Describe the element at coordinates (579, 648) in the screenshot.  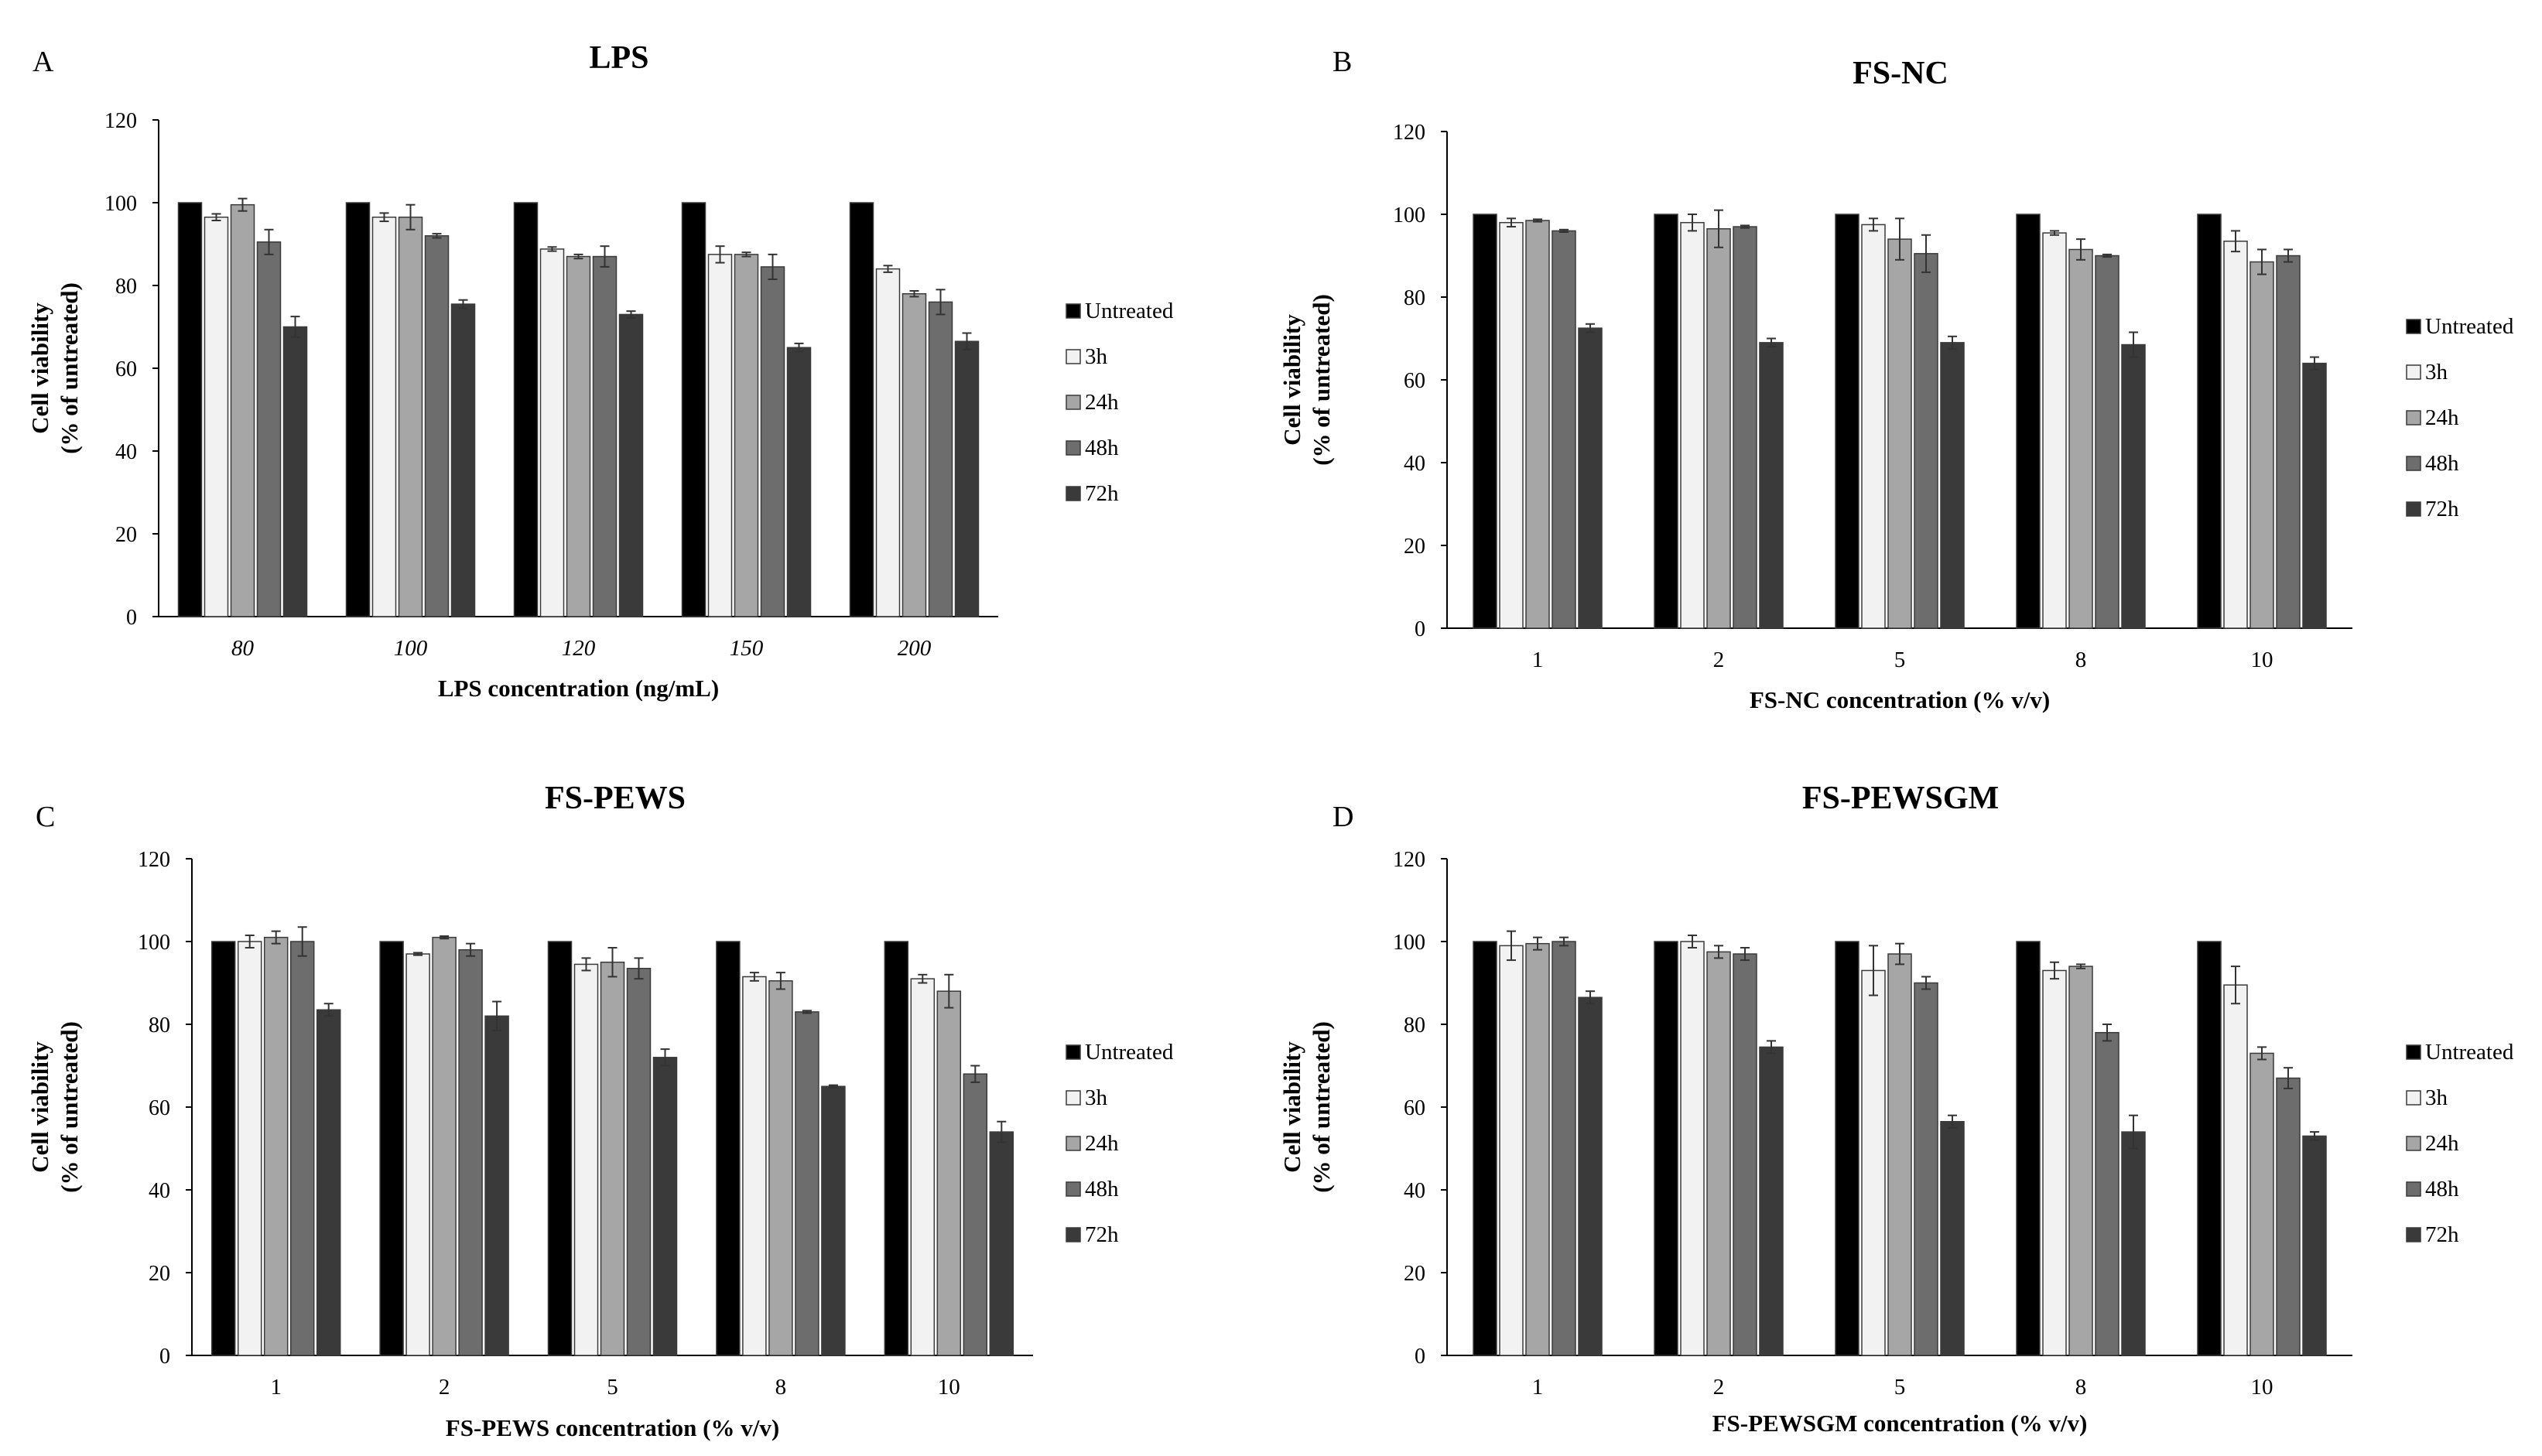
I see `x-tick-label: 120` at that location.